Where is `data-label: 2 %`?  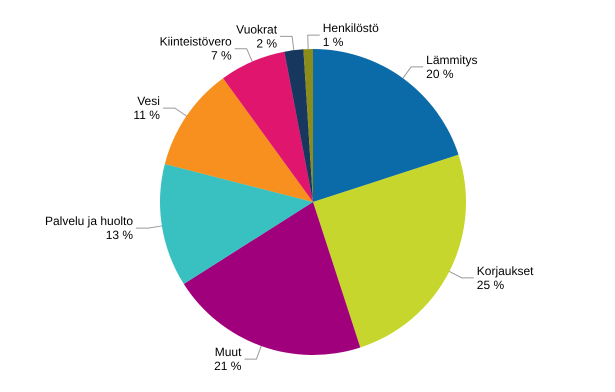
data-label: 2 % is located at coordinates (267, 43).